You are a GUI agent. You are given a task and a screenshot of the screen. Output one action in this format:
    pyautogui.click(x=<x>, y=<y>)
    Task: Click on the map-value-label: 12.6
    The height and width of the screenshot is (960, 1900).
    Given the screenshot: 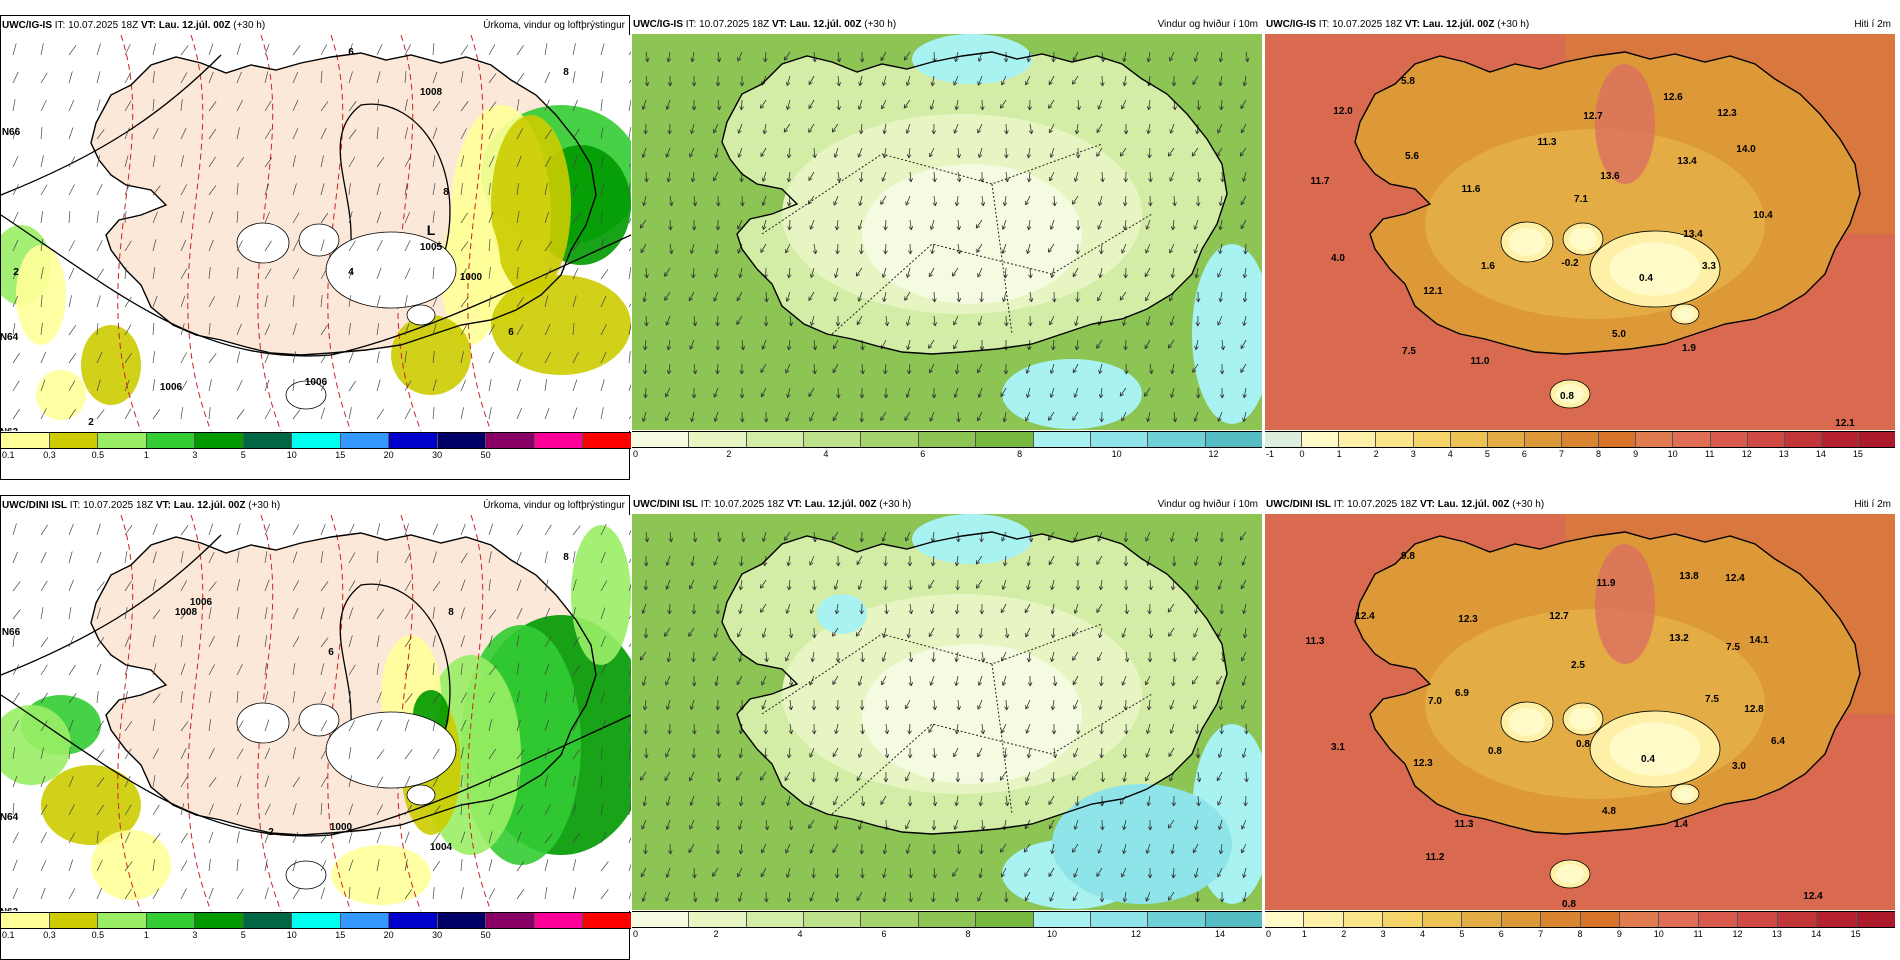 What is the action you would take?
    pyautogui.click(x=1673, y=97)
    